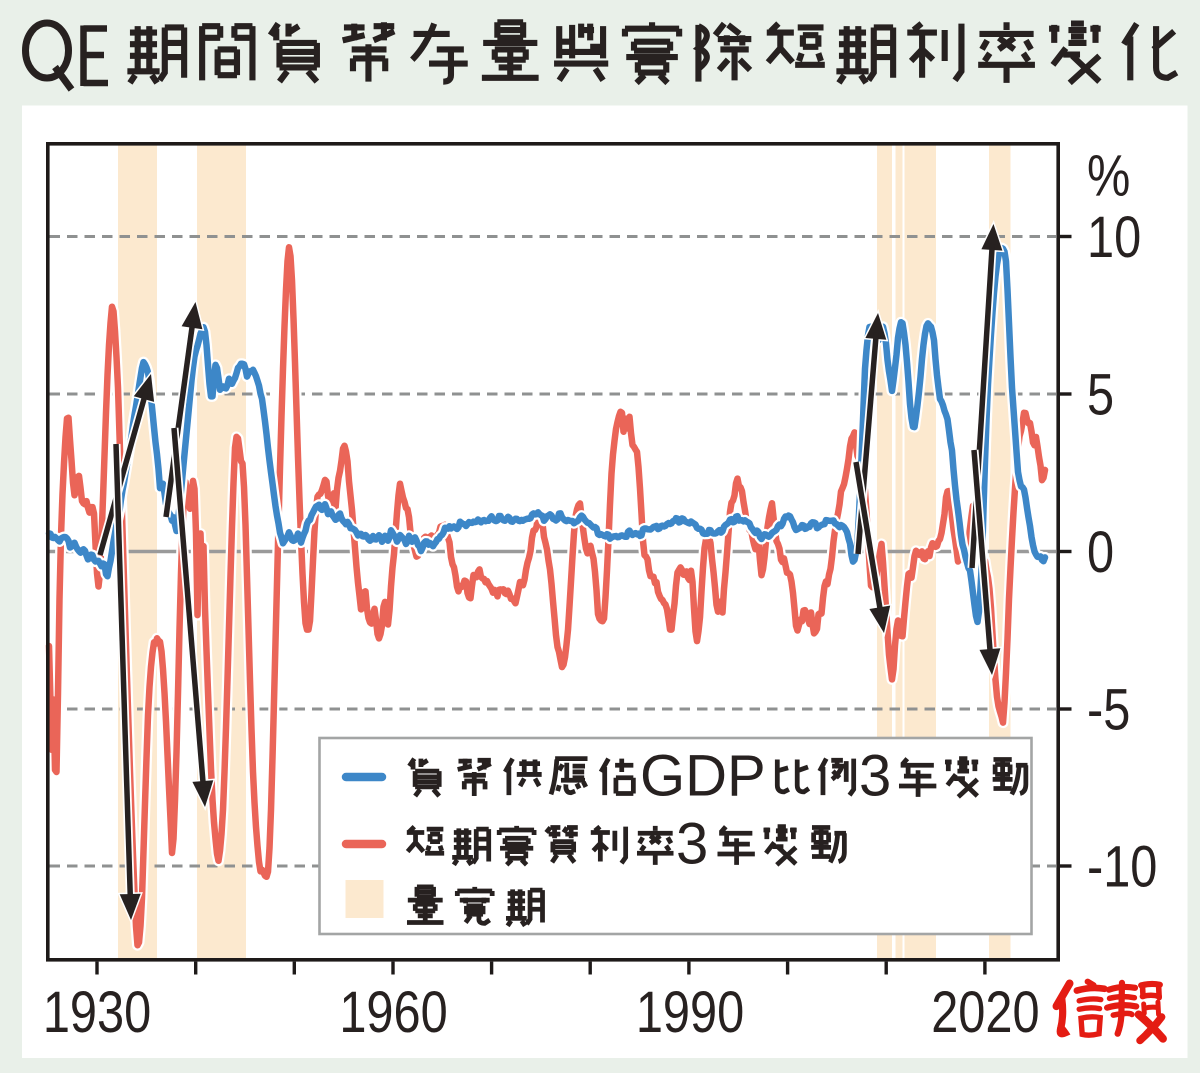 The image size is (1200, 1073). I want to click on svg-text: -10, so click(1122, 868).